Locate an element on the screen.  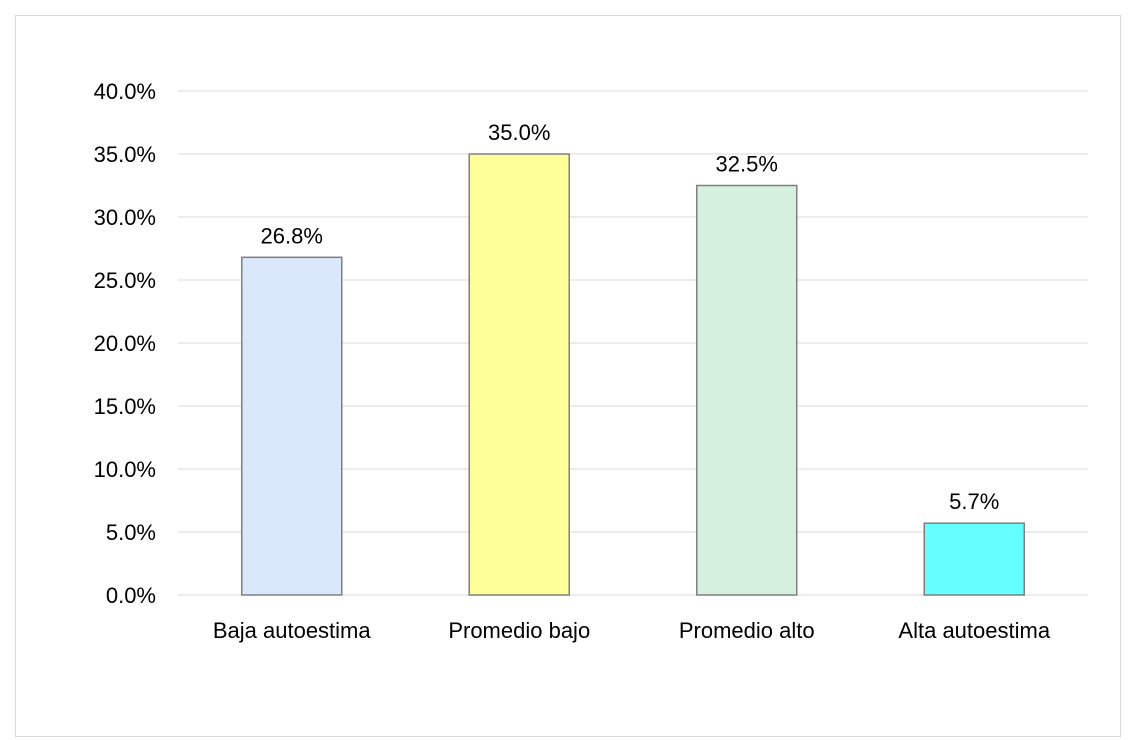
y-tick-label: 20.0% is located at coordinates (125, 343).